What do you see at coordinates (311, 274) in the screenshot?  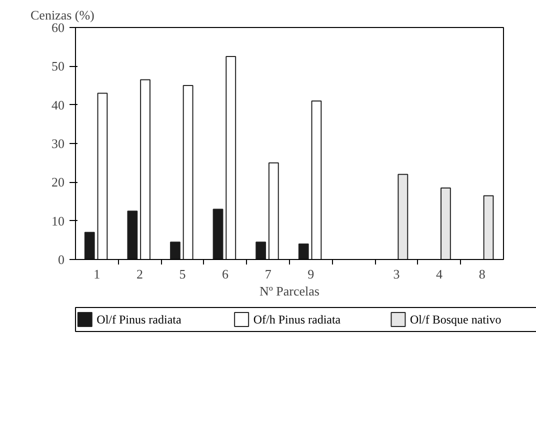 I see `x-tick-label: 9` at bounding box center [311, 274].